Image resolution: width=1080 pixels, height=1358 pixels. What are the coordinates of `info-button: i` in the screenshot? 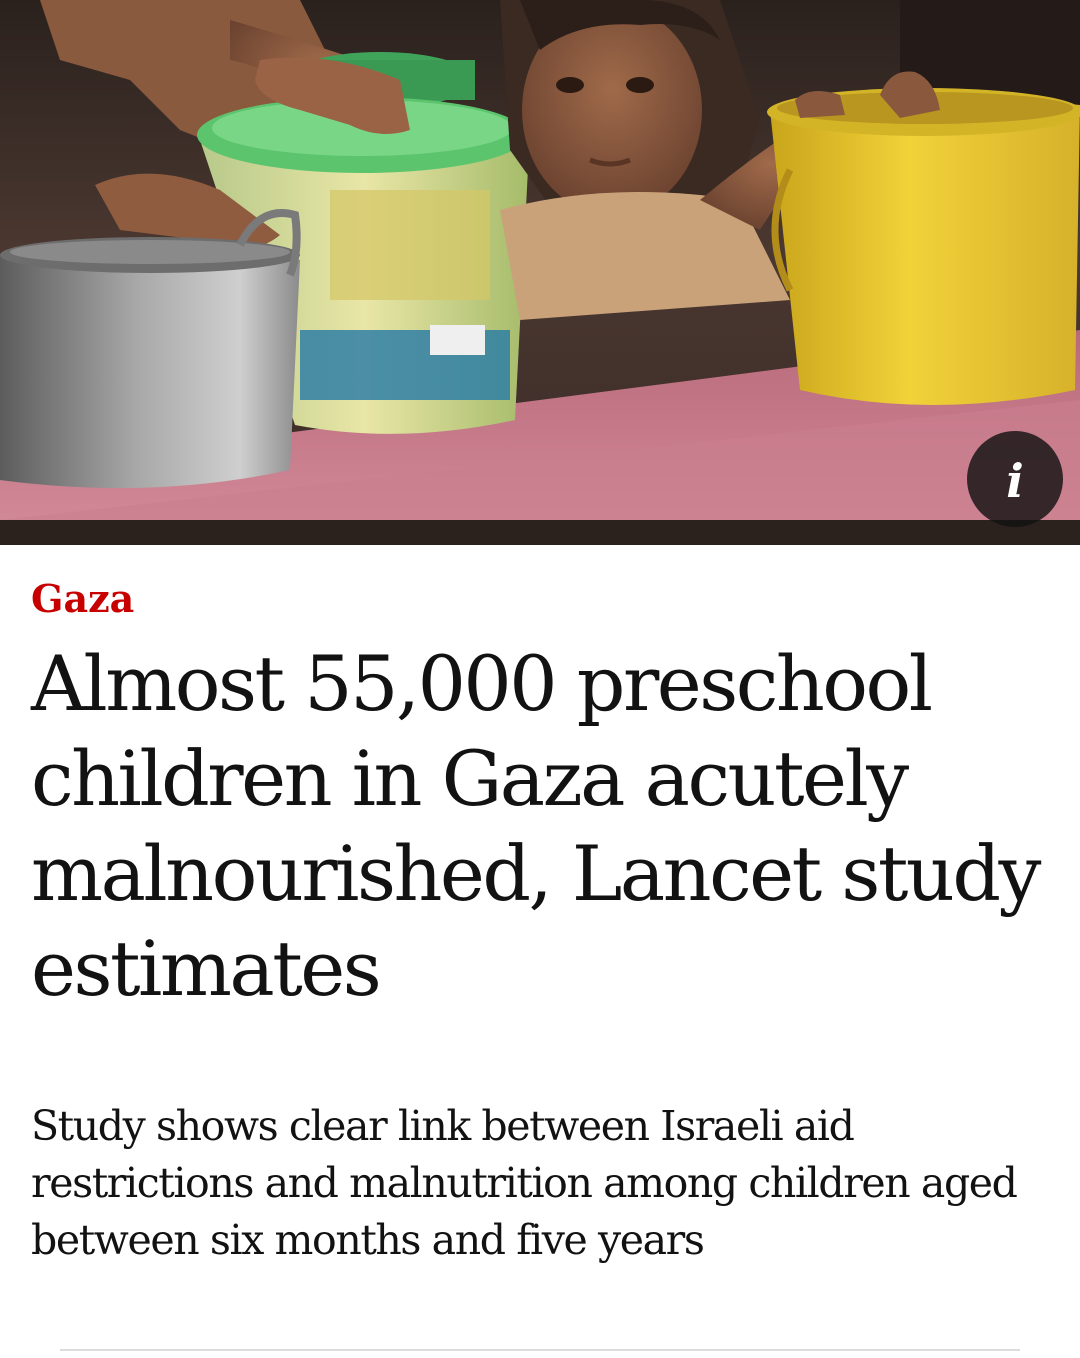 It's located at (1015, 479).